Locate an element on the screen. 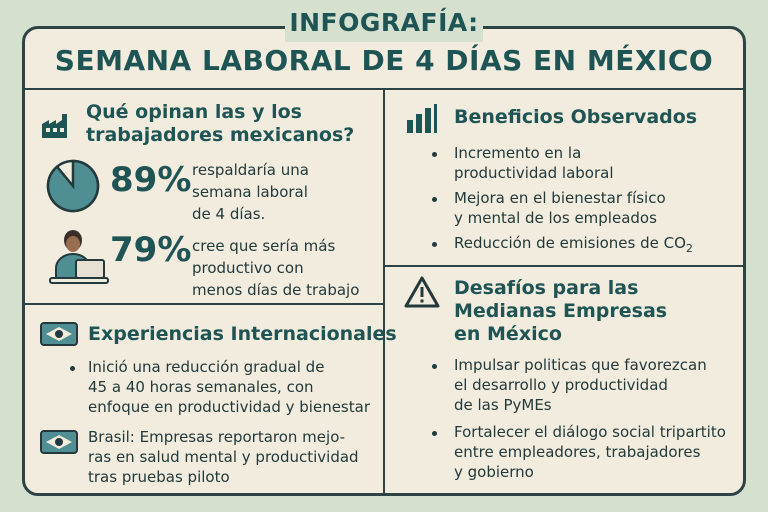  challenge-2-line-1: Fortalecer el diálogo social tripartito is located at coordinates (590, 432).